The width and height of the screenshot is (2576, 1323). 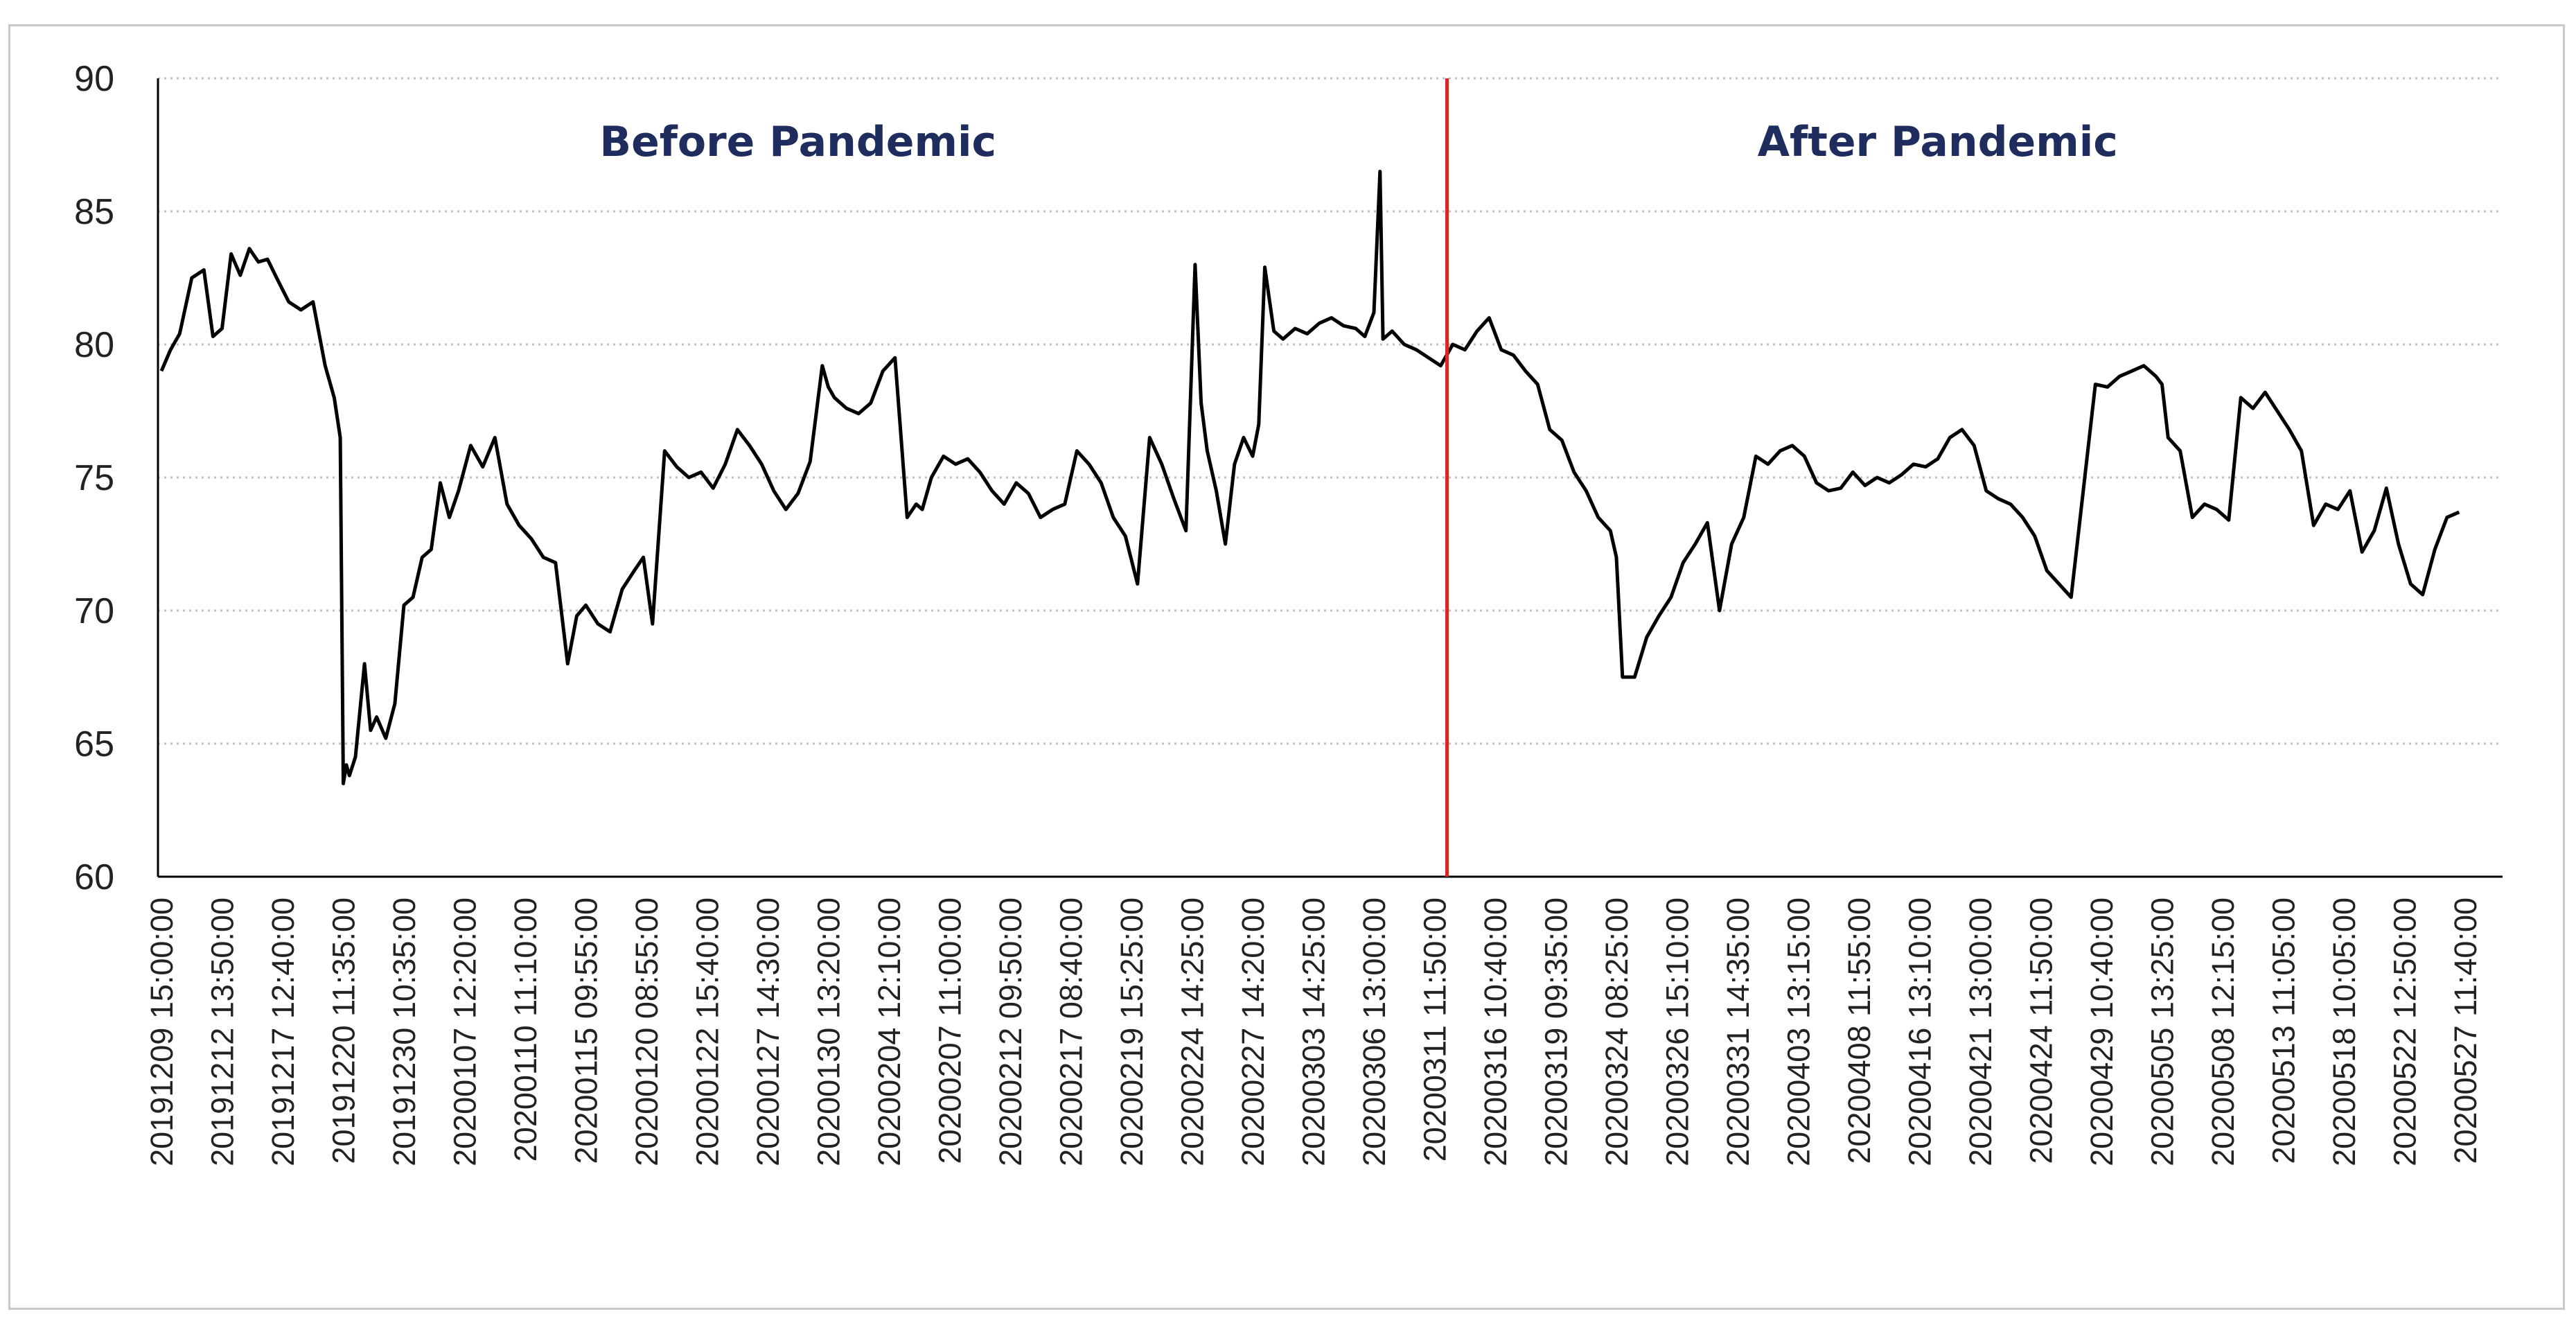 I want to click on y-tick-label: 80, so click(x=94, y=345).